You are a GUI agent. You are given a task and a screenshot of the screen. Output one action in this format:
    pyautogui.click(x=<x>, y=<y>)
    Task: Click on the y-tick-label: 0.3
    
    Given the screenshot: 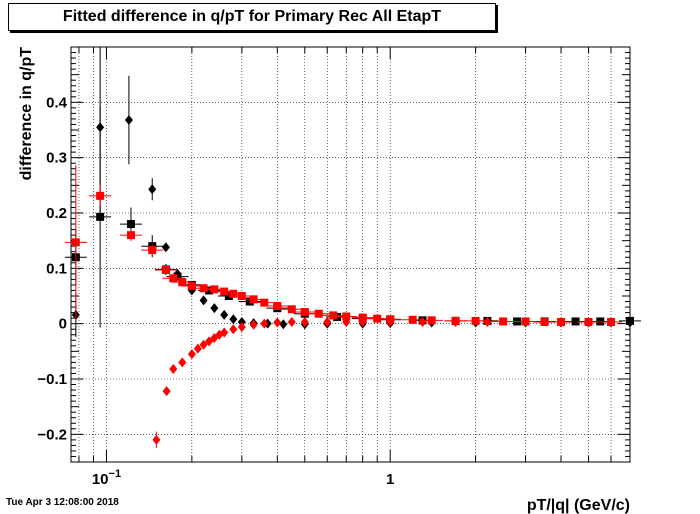 What is the action you would take?
    pyautogui.click(x=56, y=158)
    